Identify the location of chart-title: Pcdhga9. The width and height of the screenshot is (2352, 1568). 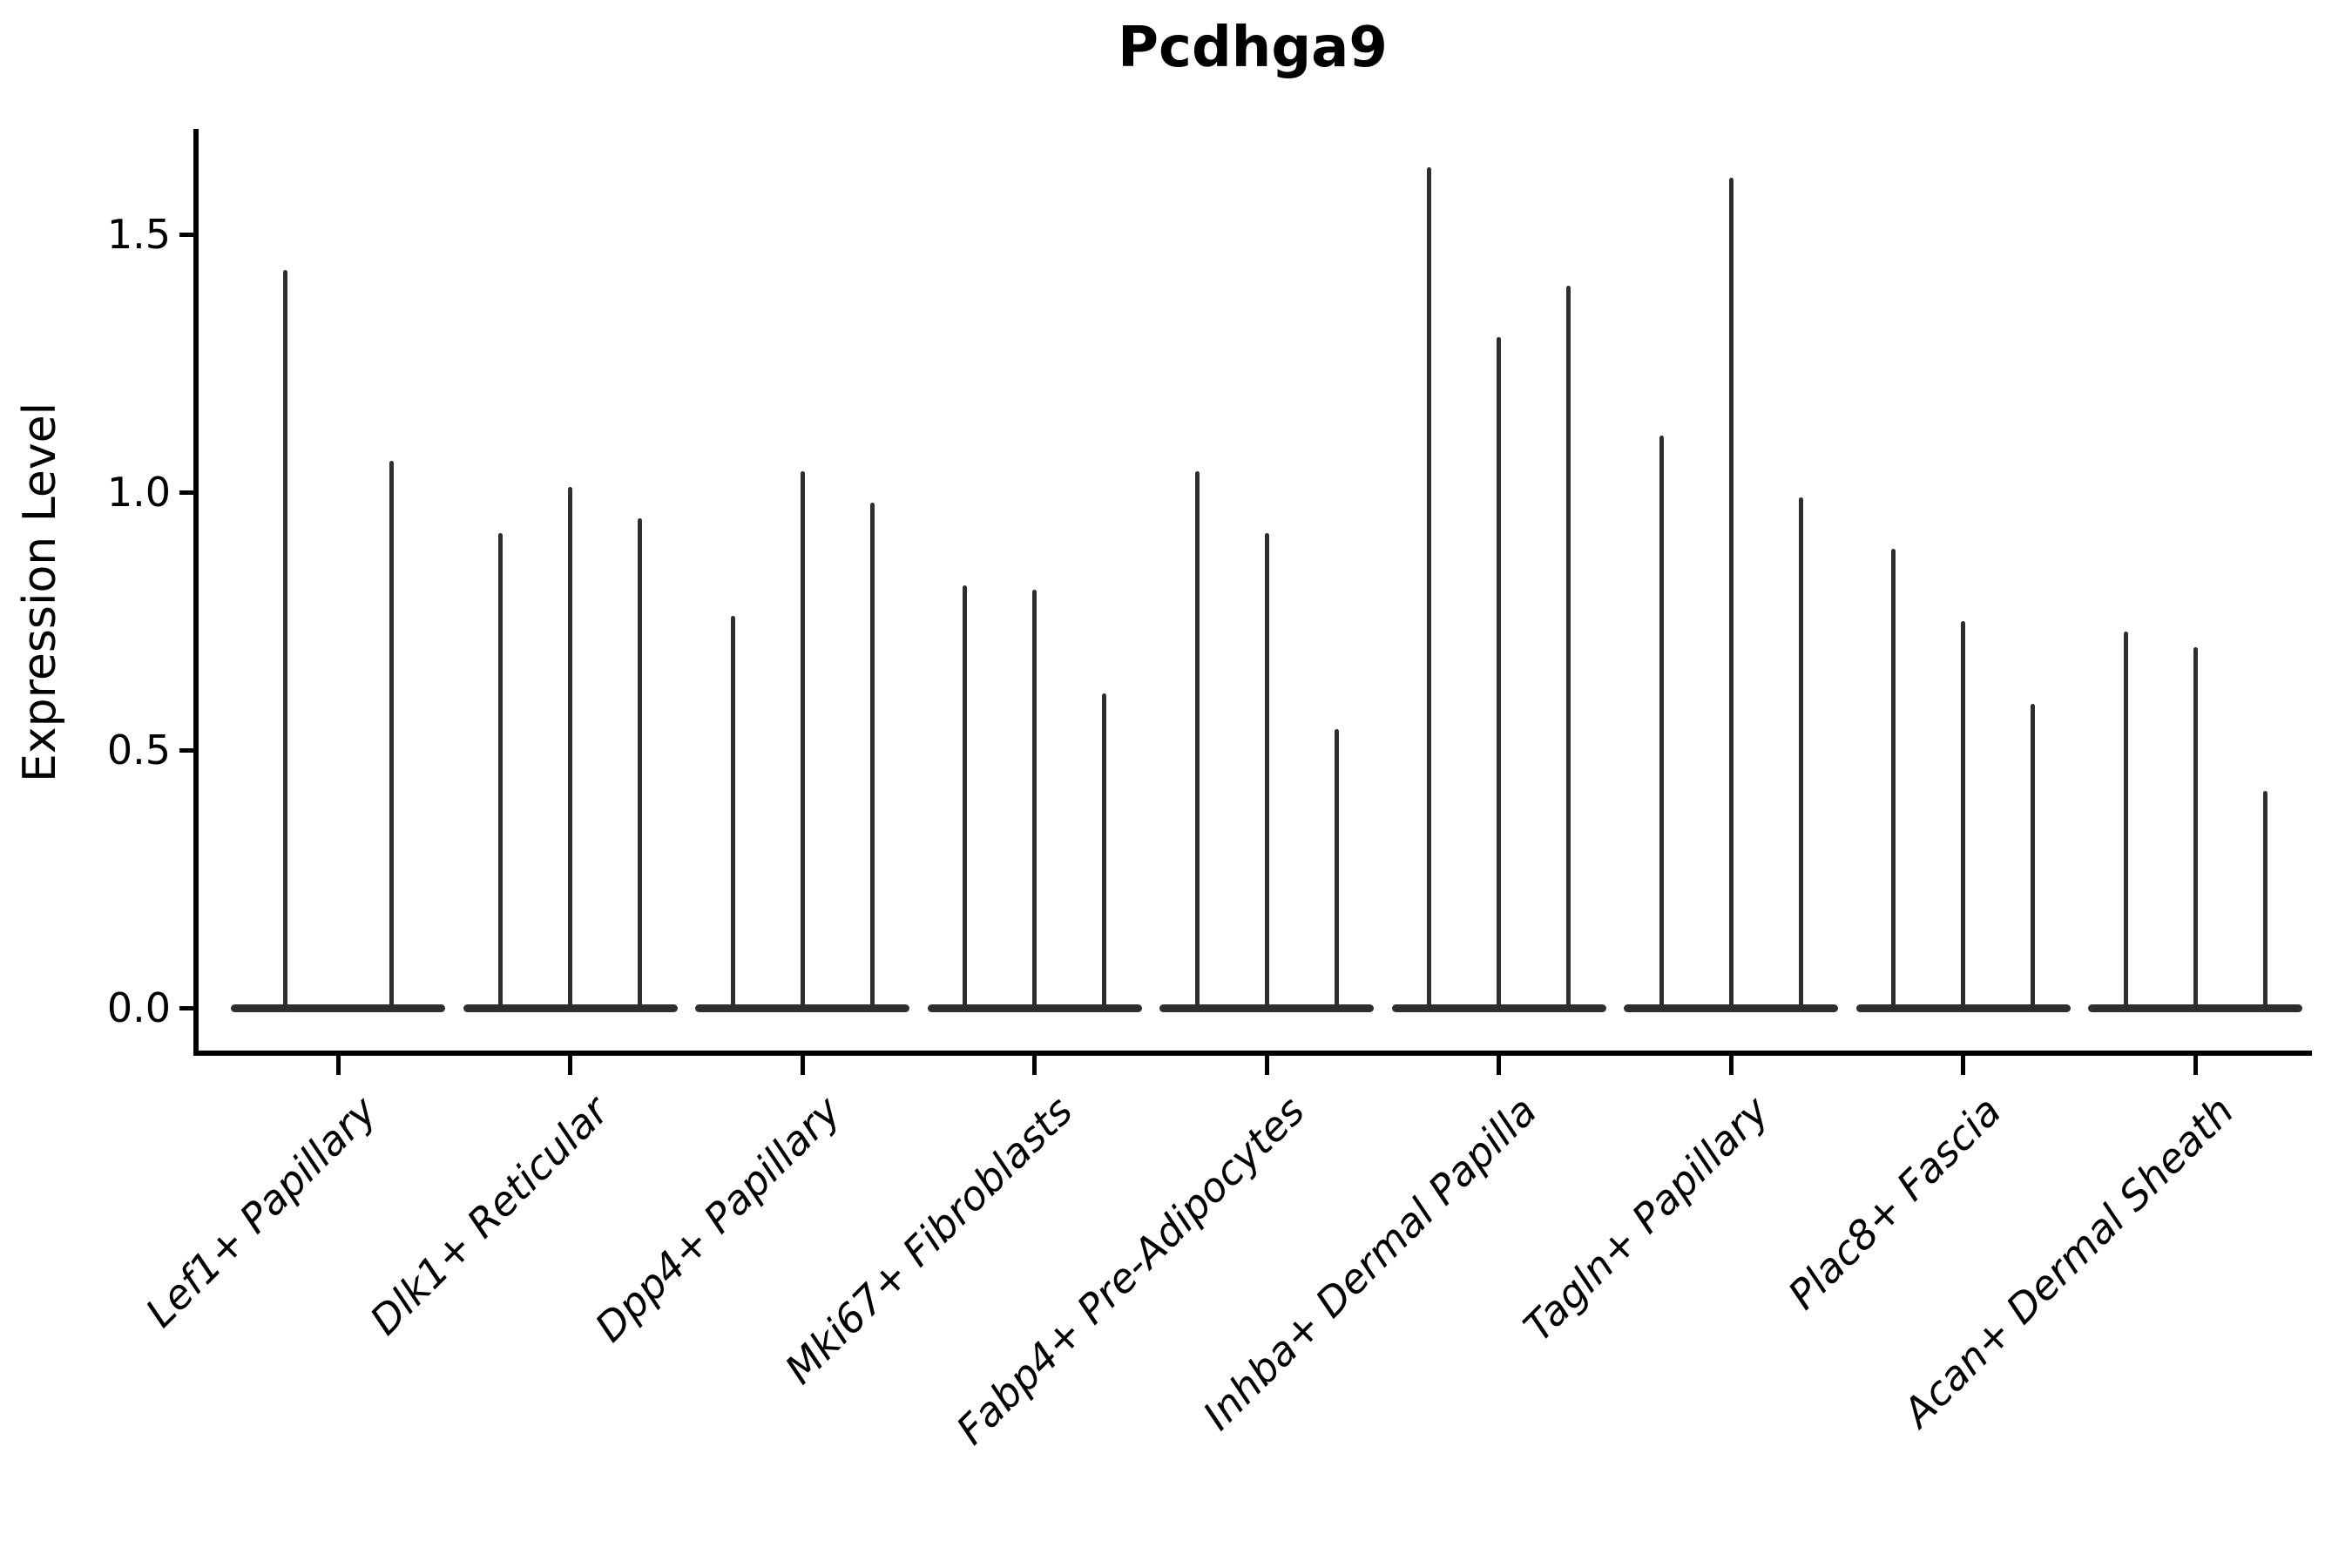
(1253, 48).